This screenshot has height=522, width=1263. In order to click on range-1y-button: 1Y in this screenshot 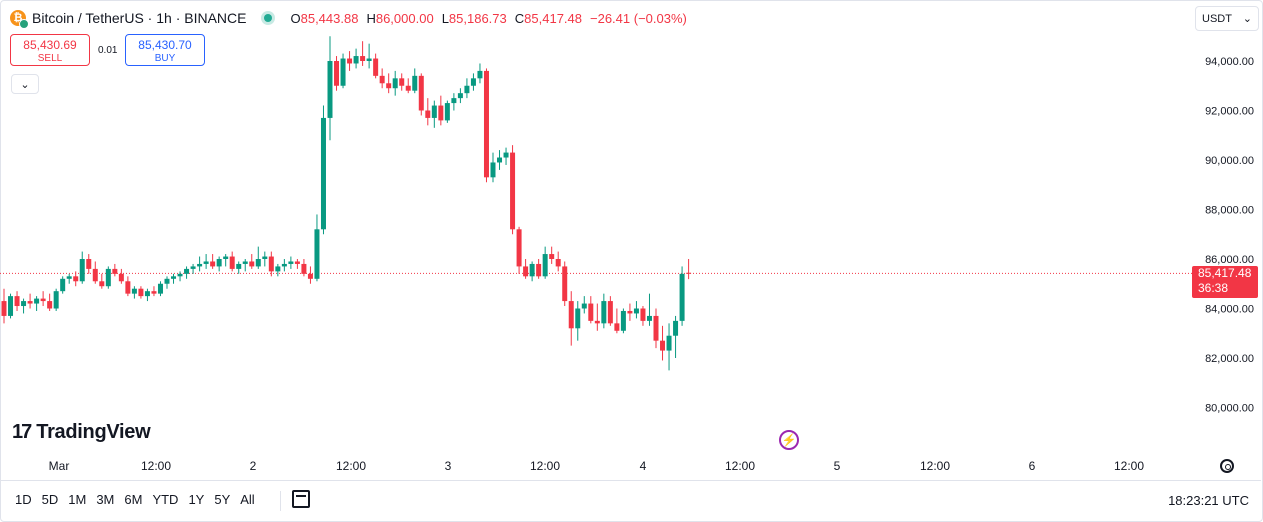, I will do `click(196, 499)`.